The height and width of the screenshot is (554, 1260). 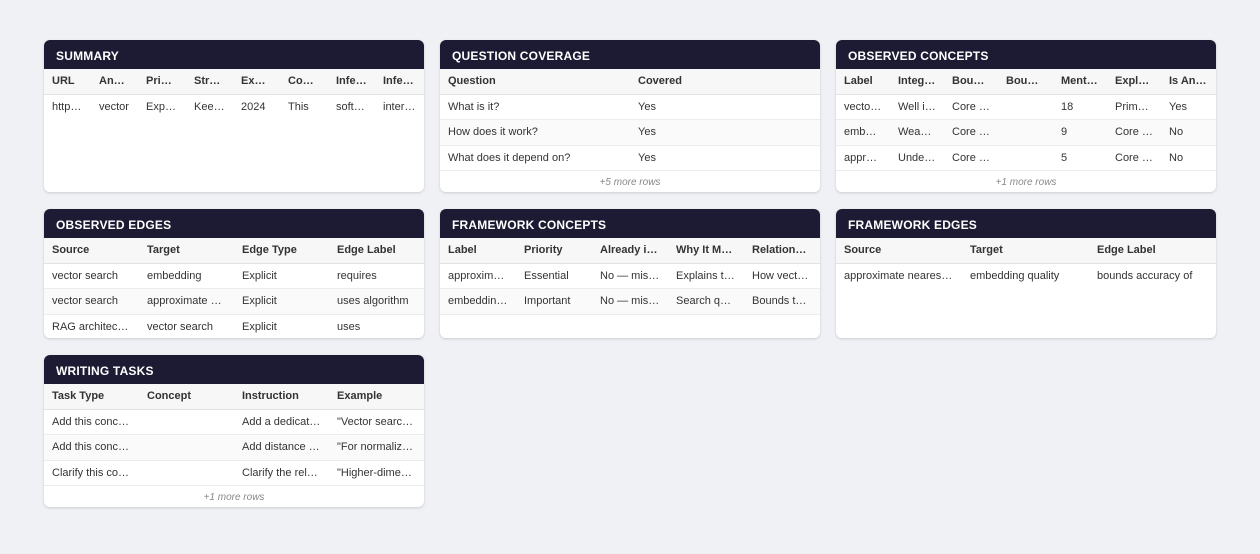 I want to click on column-header: Instruction, so click(x=281, y=397).